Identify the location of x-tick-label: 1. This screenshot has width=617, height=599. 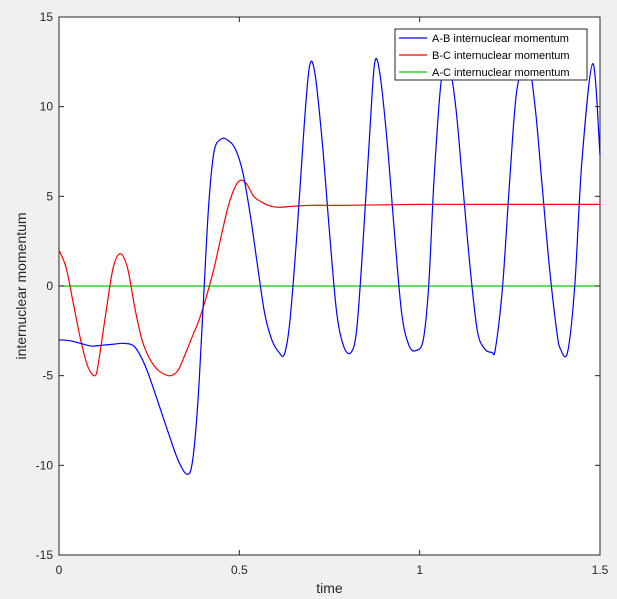
(419, 570).